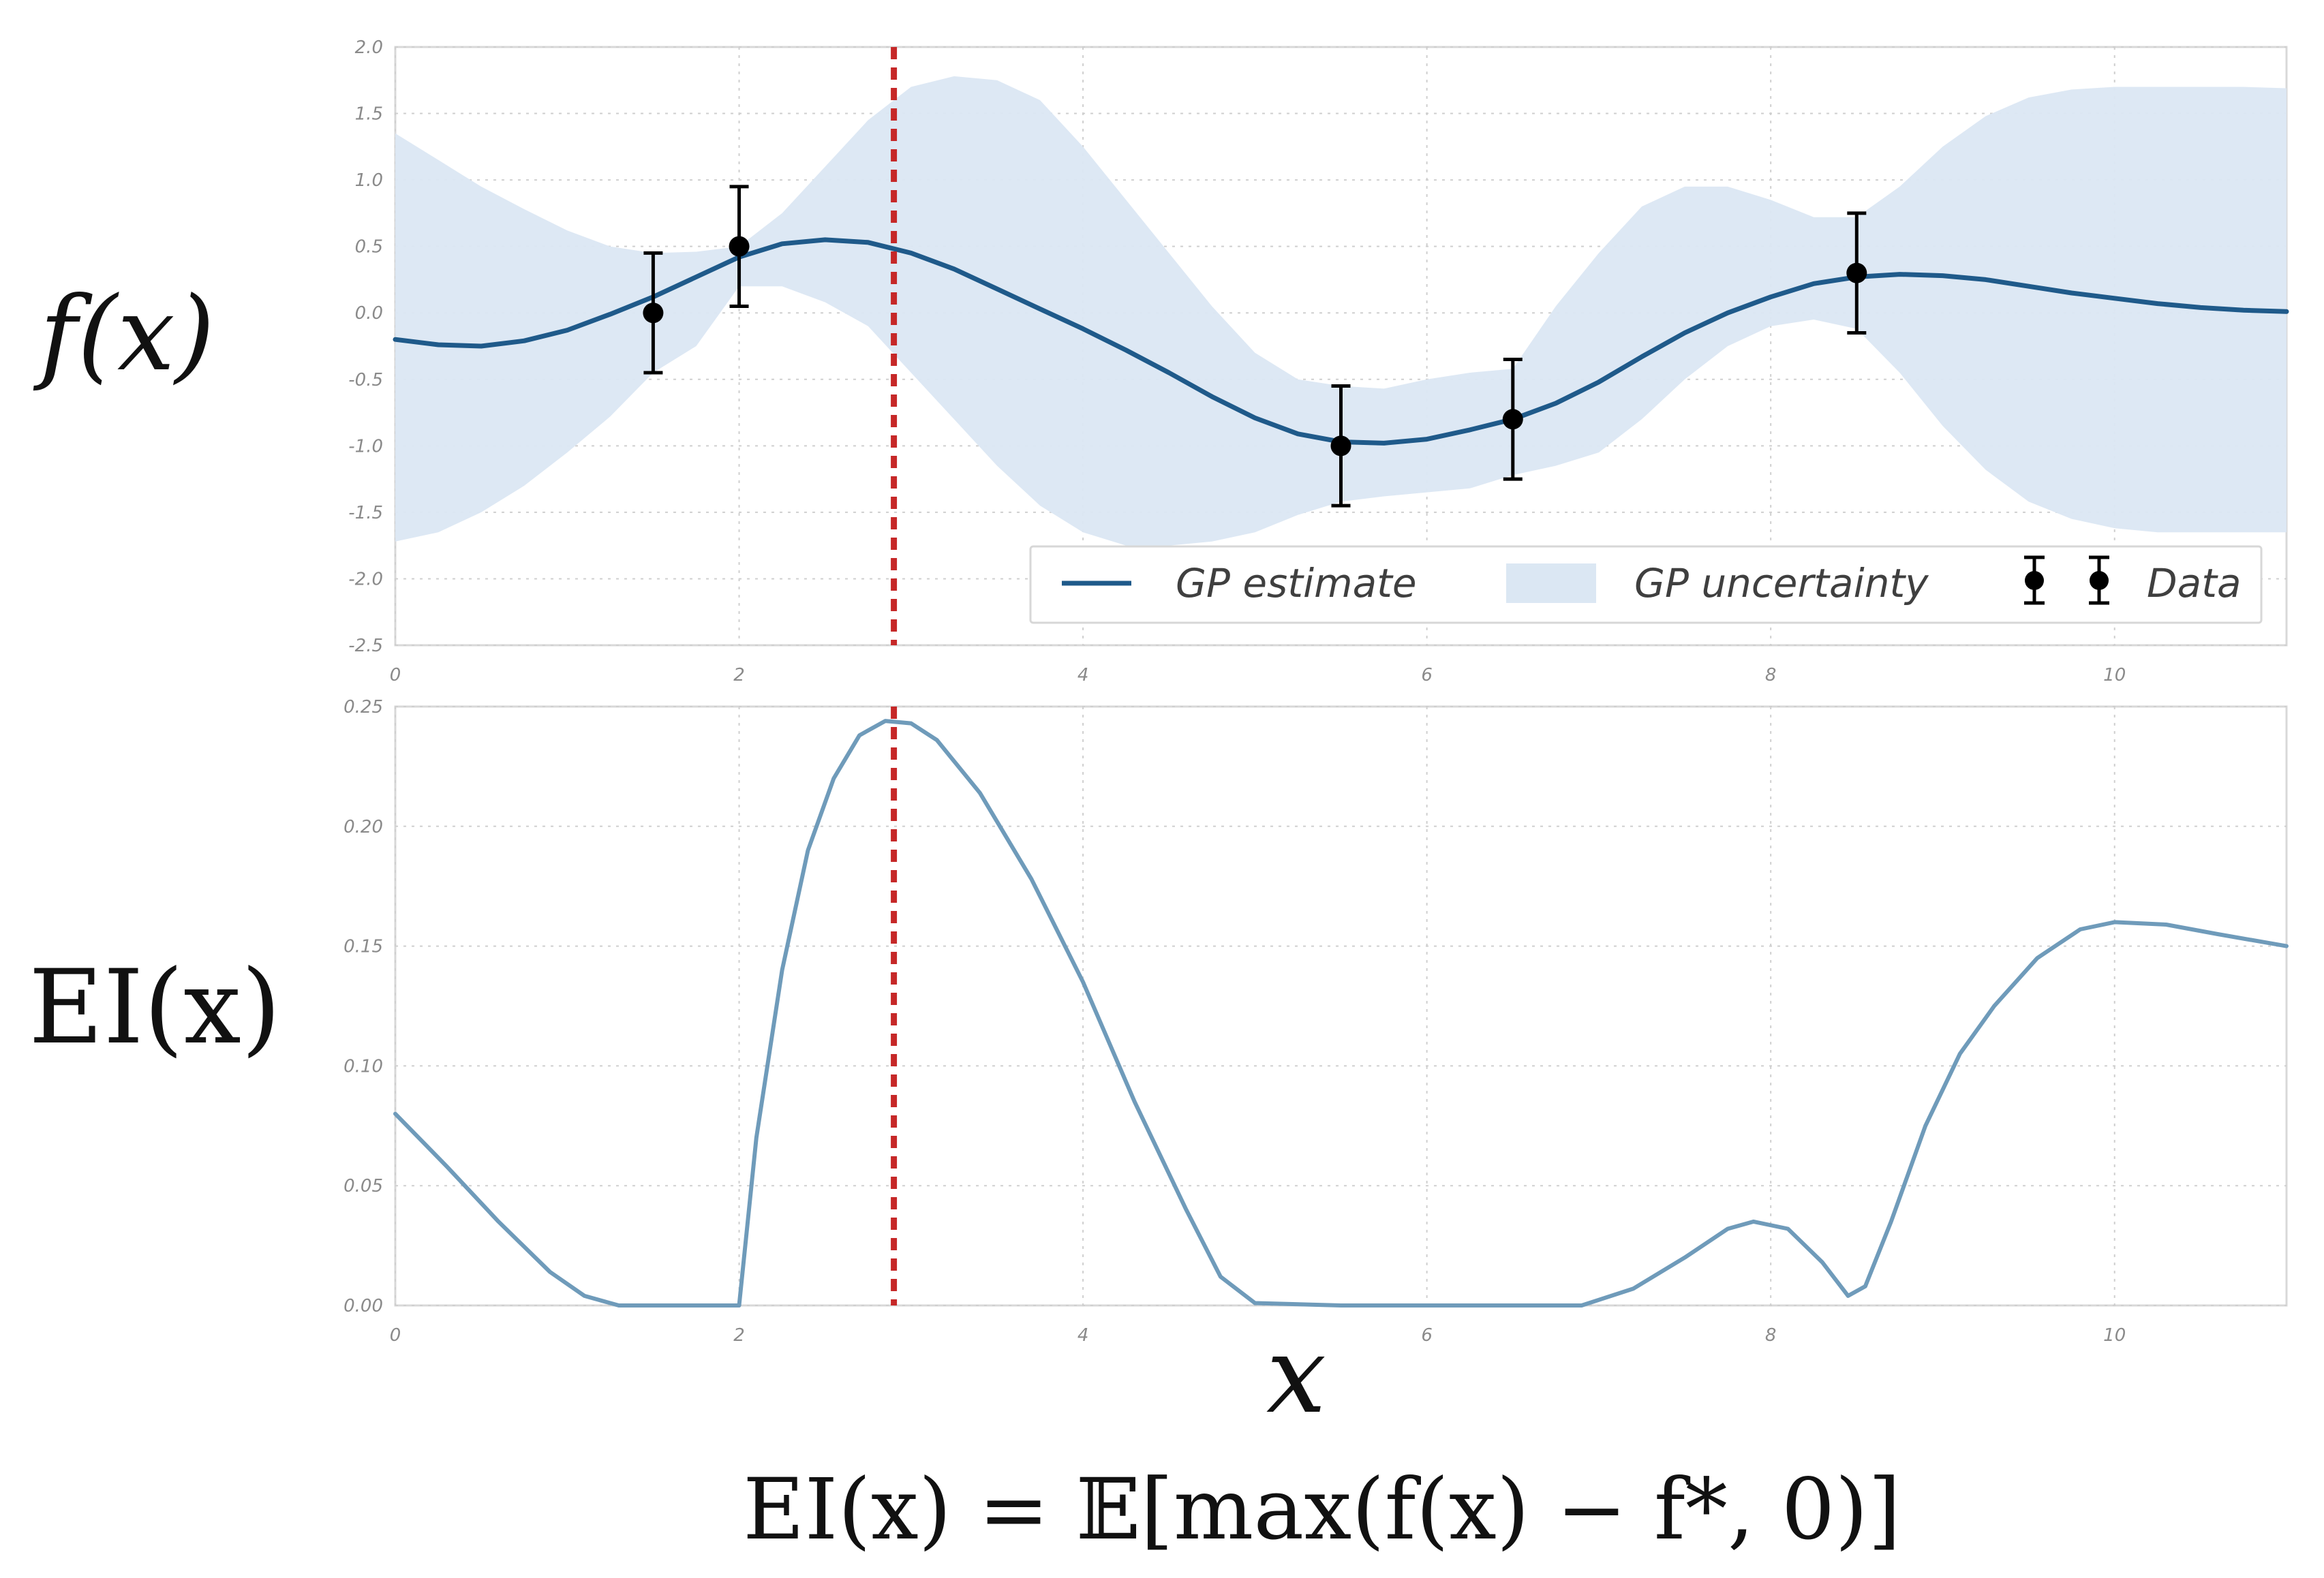 The width and height of the screenshot is (2324, 1578). Describe the element at coordinates (1551, 583) in the screenshot. I see `legend-gp-uncertainty-swatch` at that location.